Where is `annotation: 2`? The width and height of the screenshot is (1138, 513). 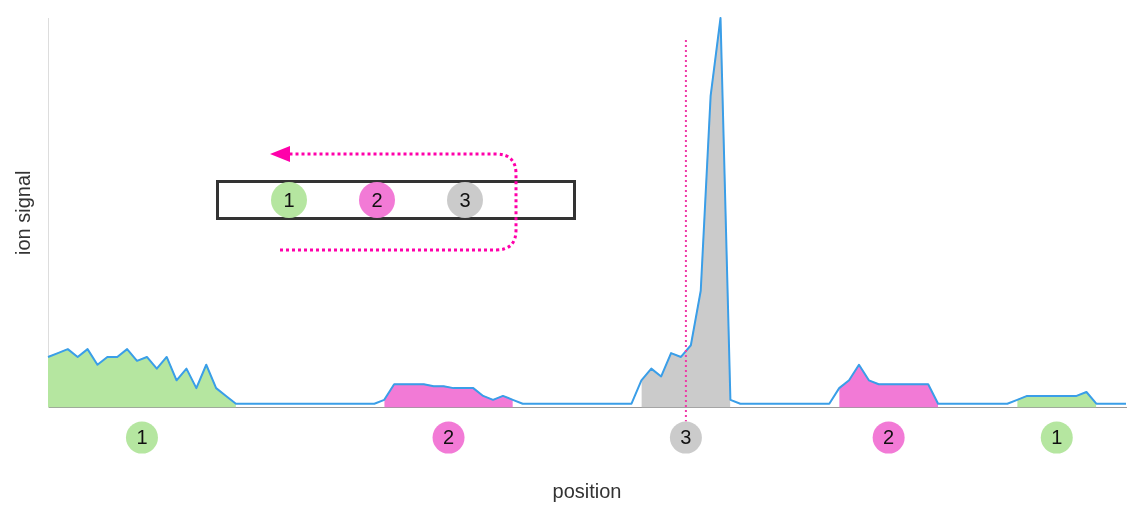
annotation: 2 is located at coordinates (377, 200).